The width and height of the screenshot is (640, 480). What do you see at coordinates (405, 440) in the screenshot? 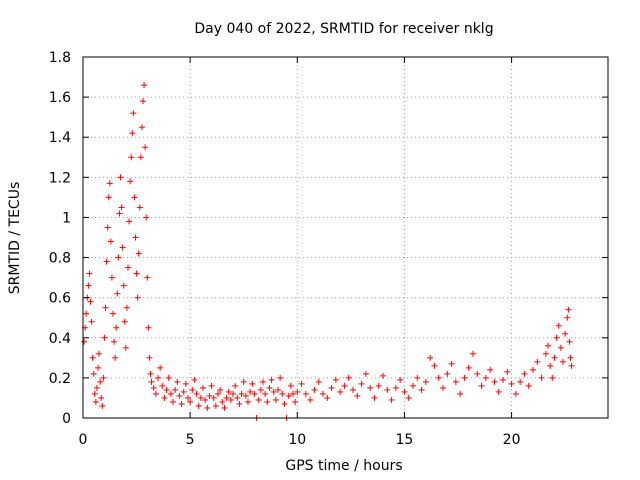
I see `x-tick-label: 15` at bounding box center [405, 440].